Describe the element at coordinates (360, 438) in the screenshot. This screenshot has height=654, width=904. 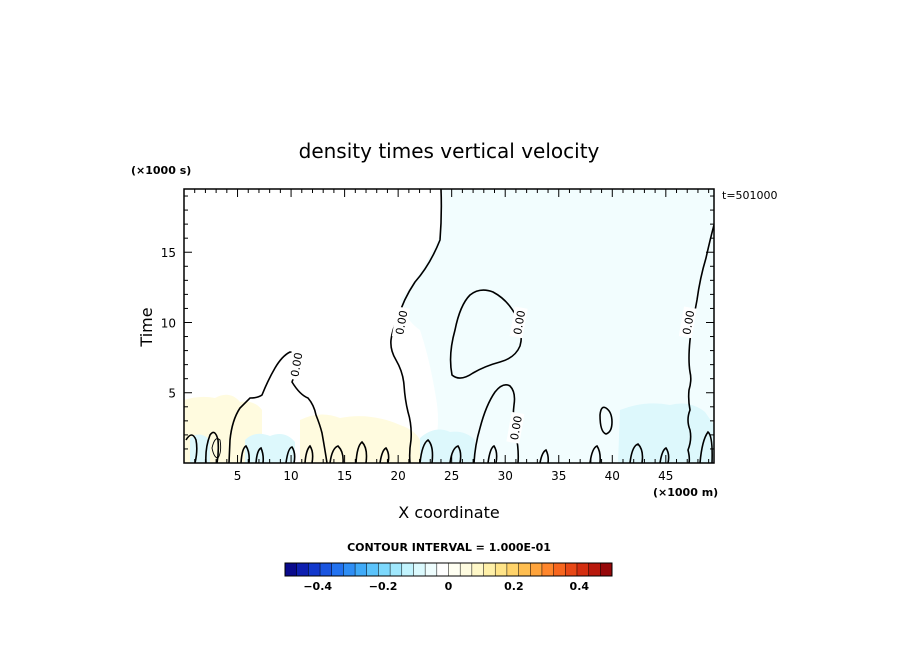
I see `shade-positive-mid` at that location.